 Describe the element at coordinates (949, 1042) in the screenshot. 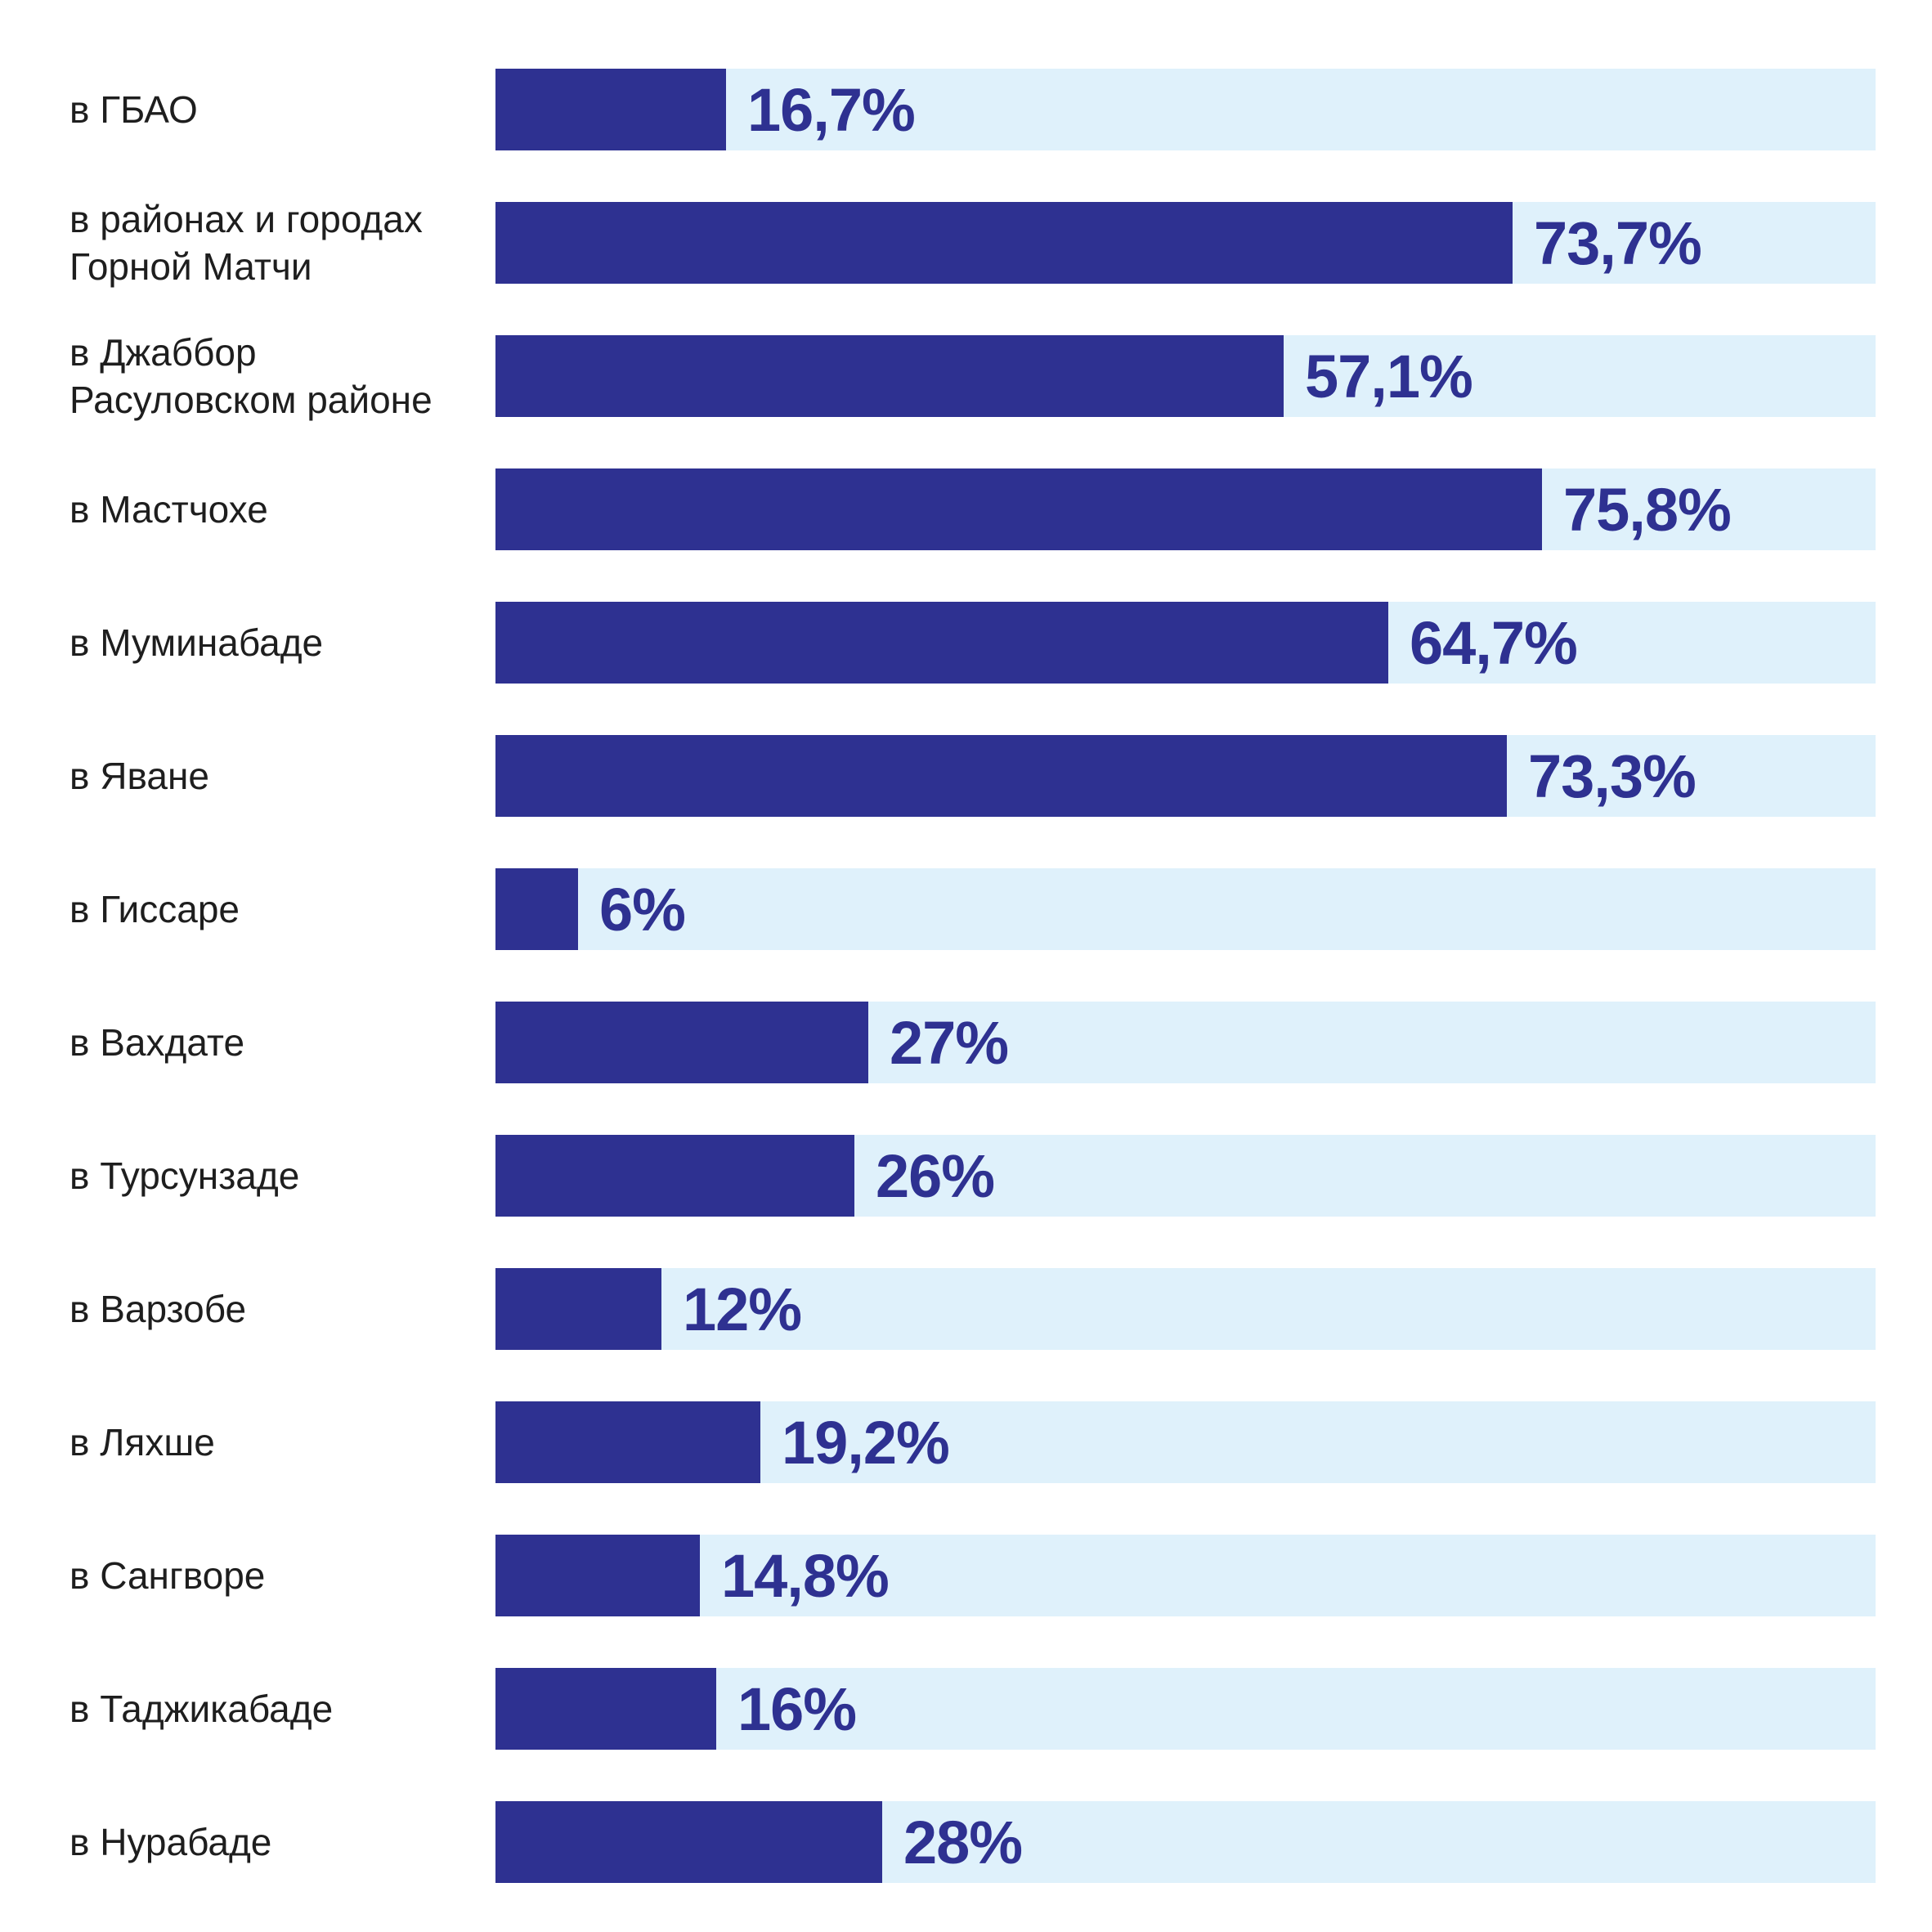

I see `value-label: 27%` at that location.